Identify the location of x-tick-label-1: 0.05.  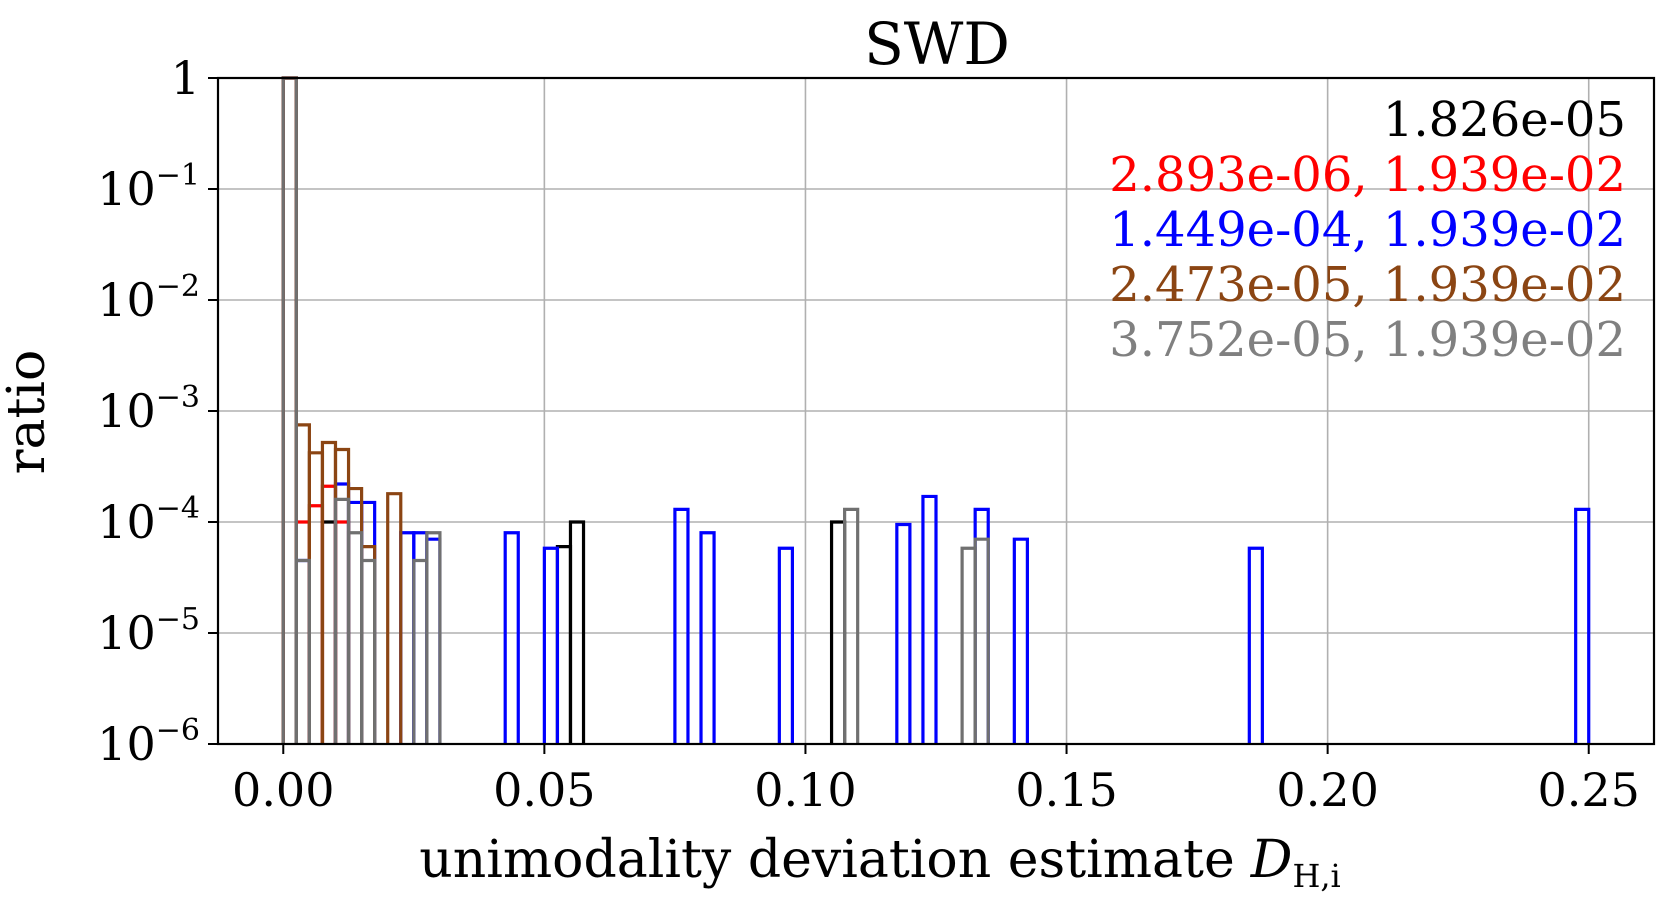
(544, 790).